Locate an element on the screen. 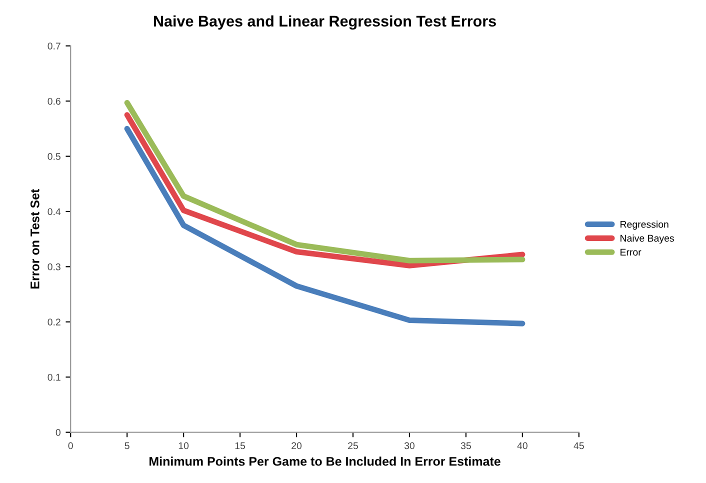 The height and width of the screenshot is (483, 706). y-tick-label: 0.1 is located at coordinates (54, 377).